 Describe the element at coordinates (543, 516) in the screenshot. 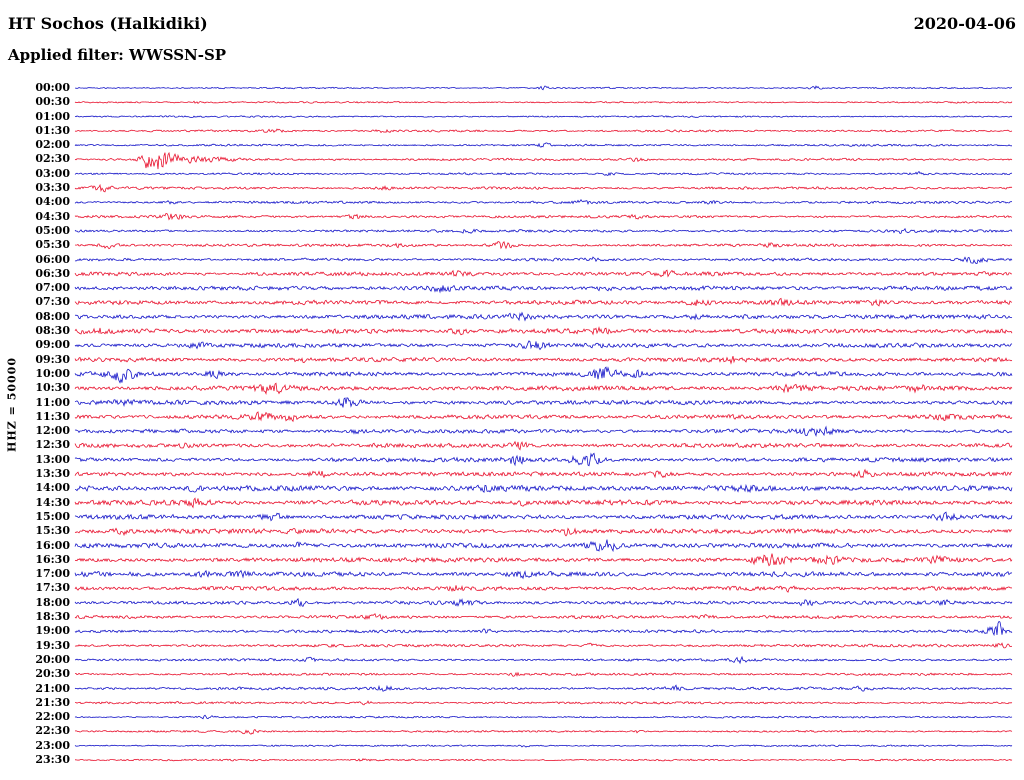

I see `trace-15:00` at that location.